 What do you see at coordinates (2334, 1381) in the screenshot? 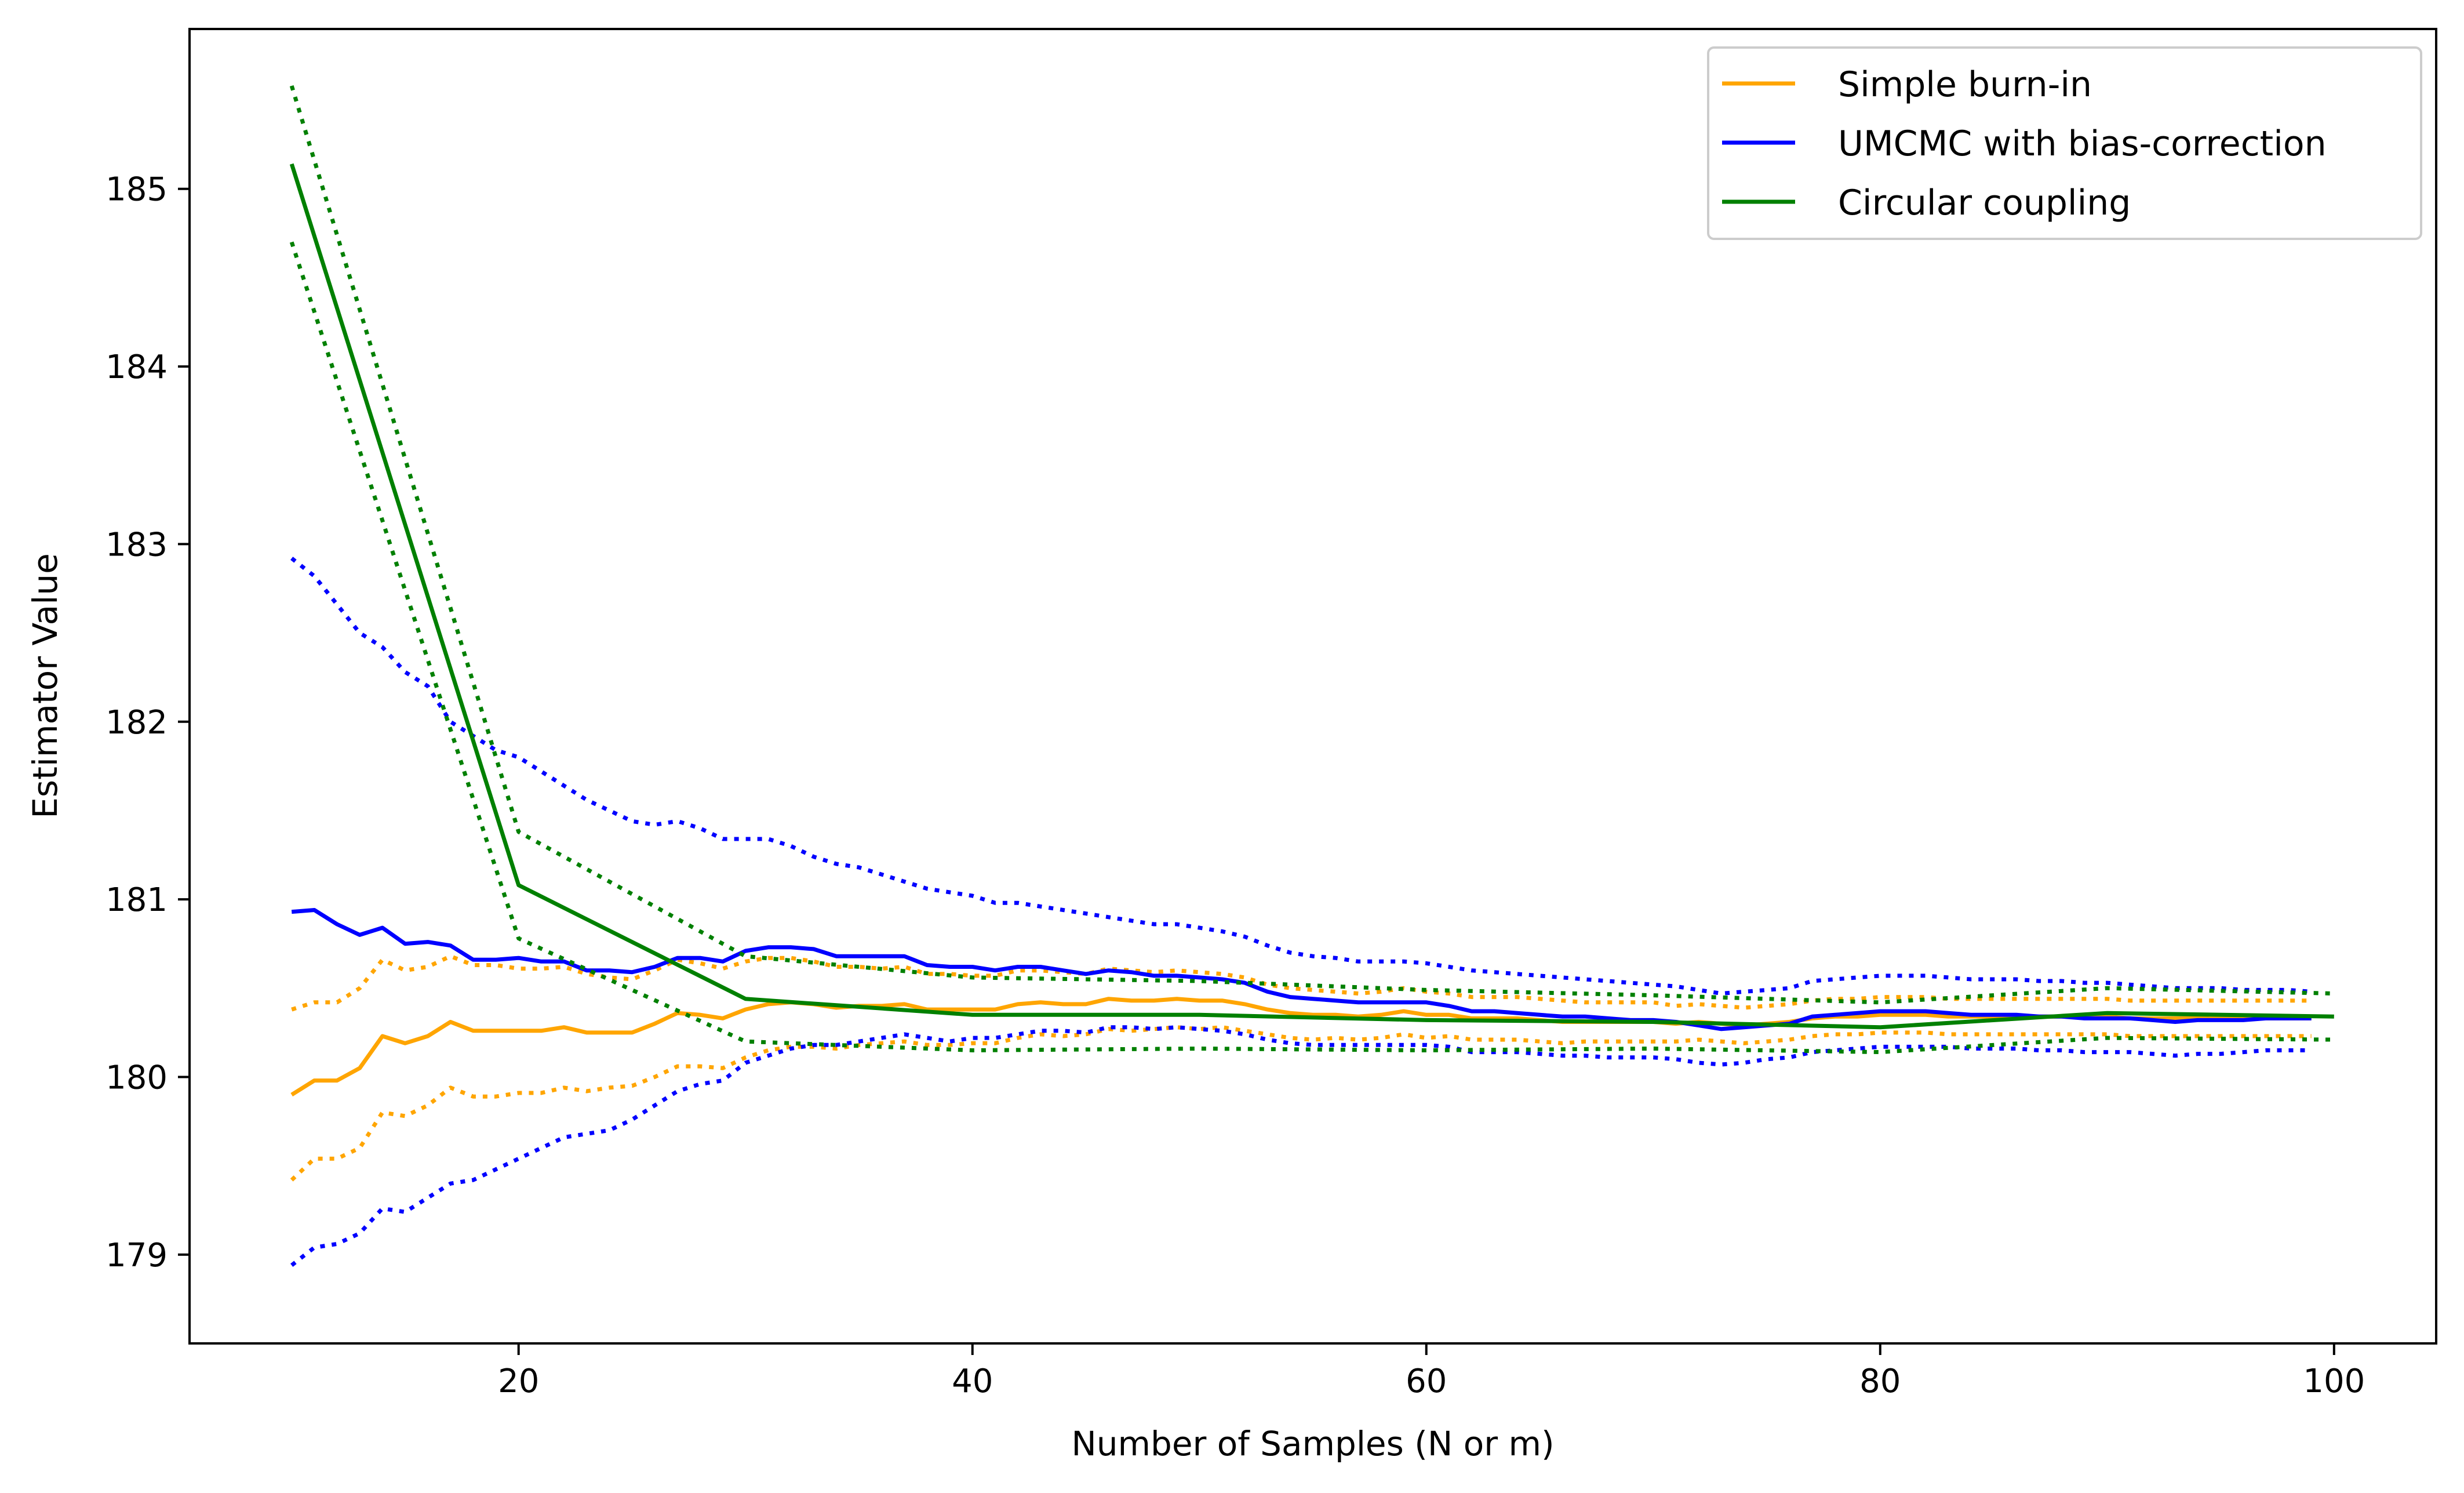
I see `x-tick-label: 100` at bounding box center [2334, 1381].